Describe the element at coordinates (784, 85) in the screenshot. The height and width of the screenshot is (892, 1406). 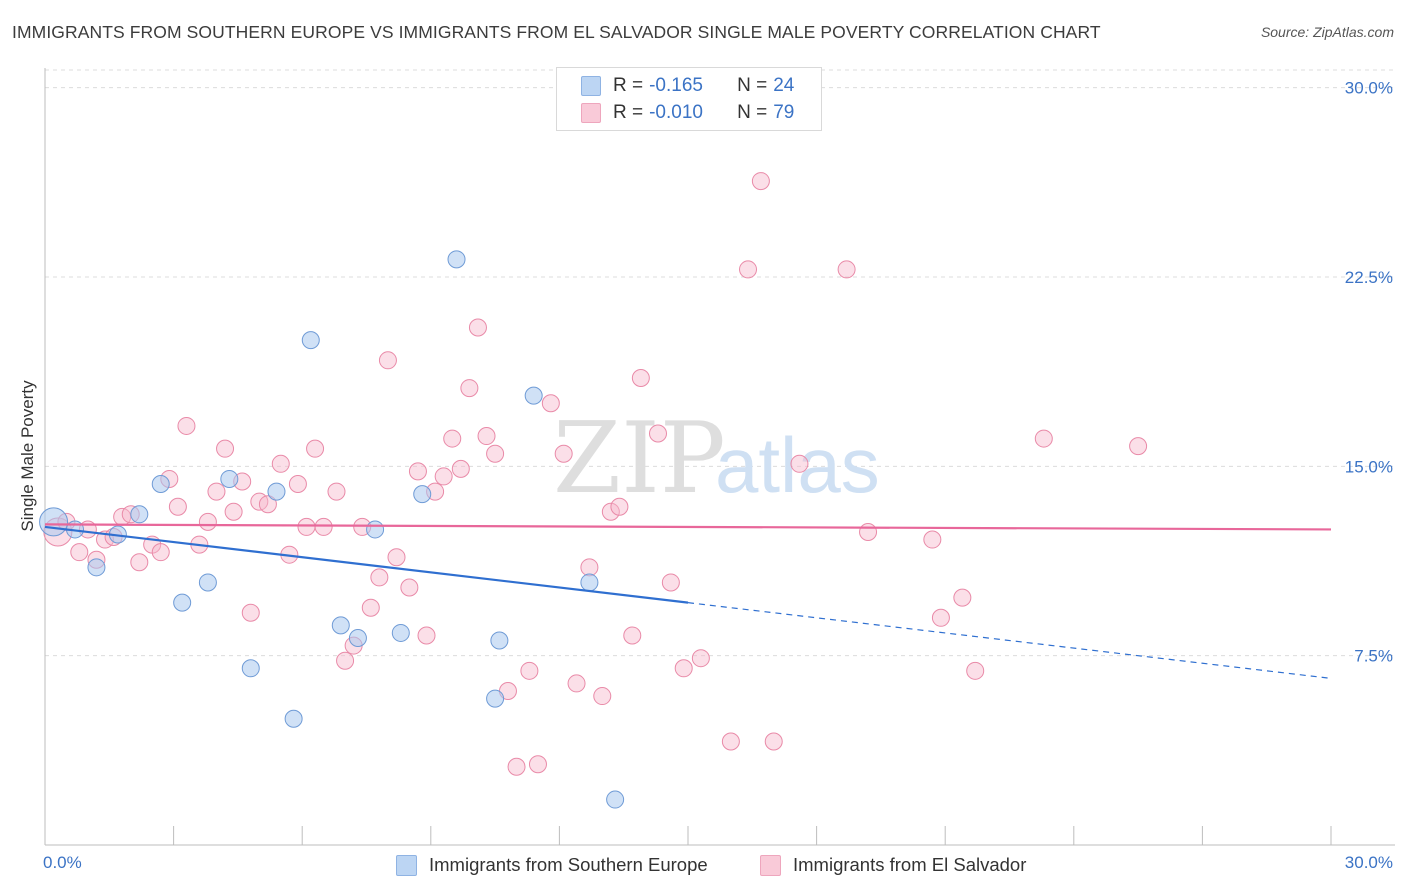
I see `legend-n-value: 24` at that location.